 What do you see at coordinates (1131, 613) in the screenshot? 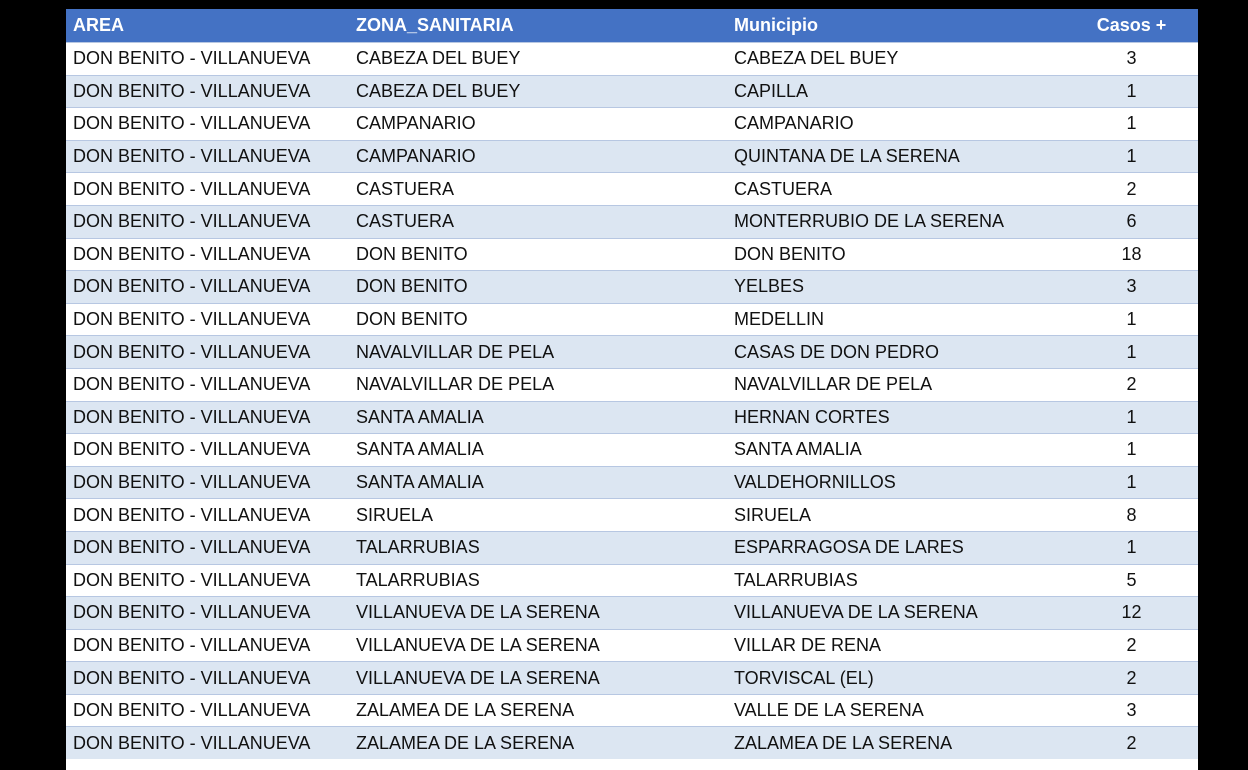
I see `cell-casos: 12` at bounding box center [1131, 613].